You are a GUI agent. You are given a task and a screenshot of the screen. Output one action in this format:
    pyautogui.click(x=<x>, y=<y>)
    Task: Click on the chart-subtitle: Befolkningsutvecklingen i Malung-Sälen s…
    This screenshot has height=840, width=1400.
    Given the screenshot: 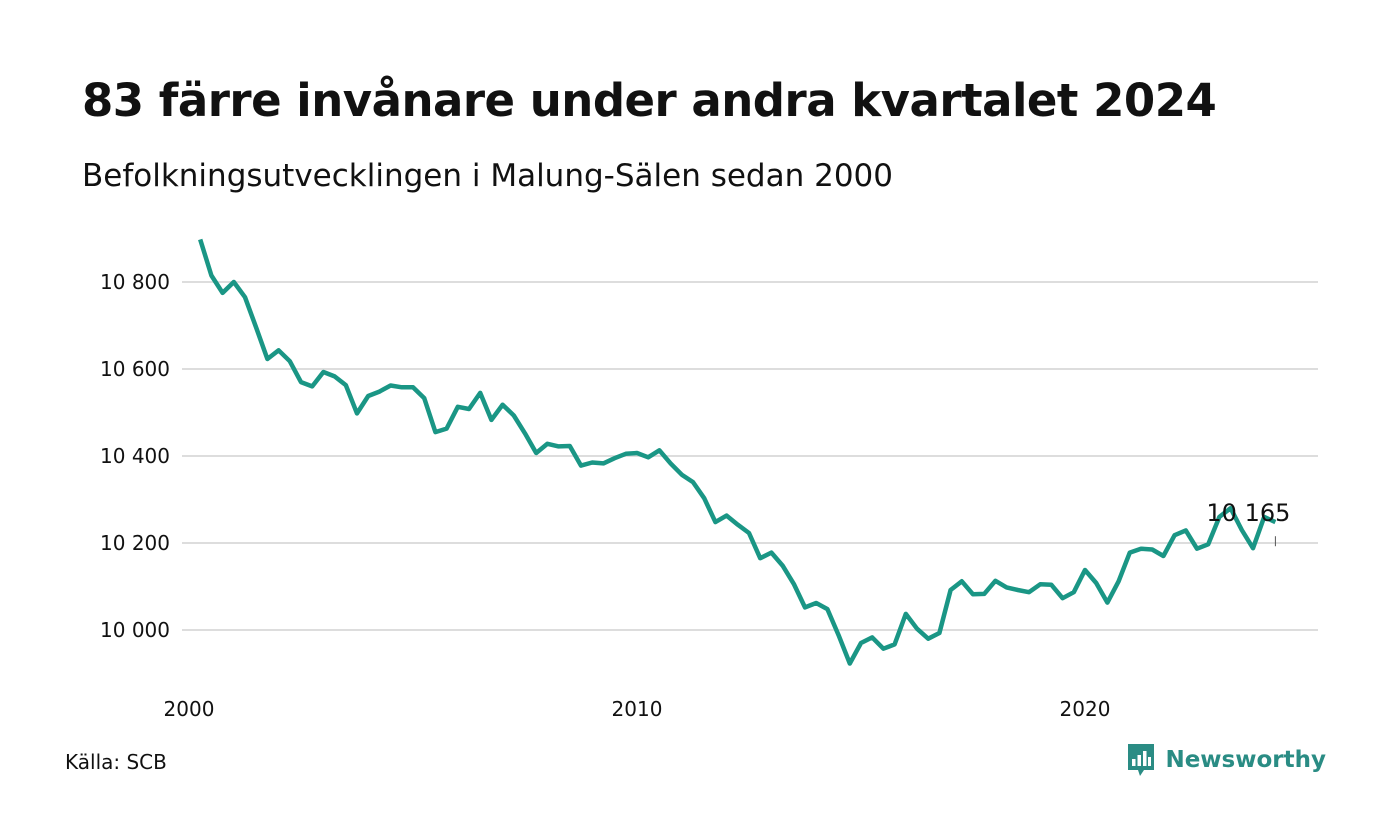 What is the action you would take?
    pyautogui.click(x=487, y=176)
    